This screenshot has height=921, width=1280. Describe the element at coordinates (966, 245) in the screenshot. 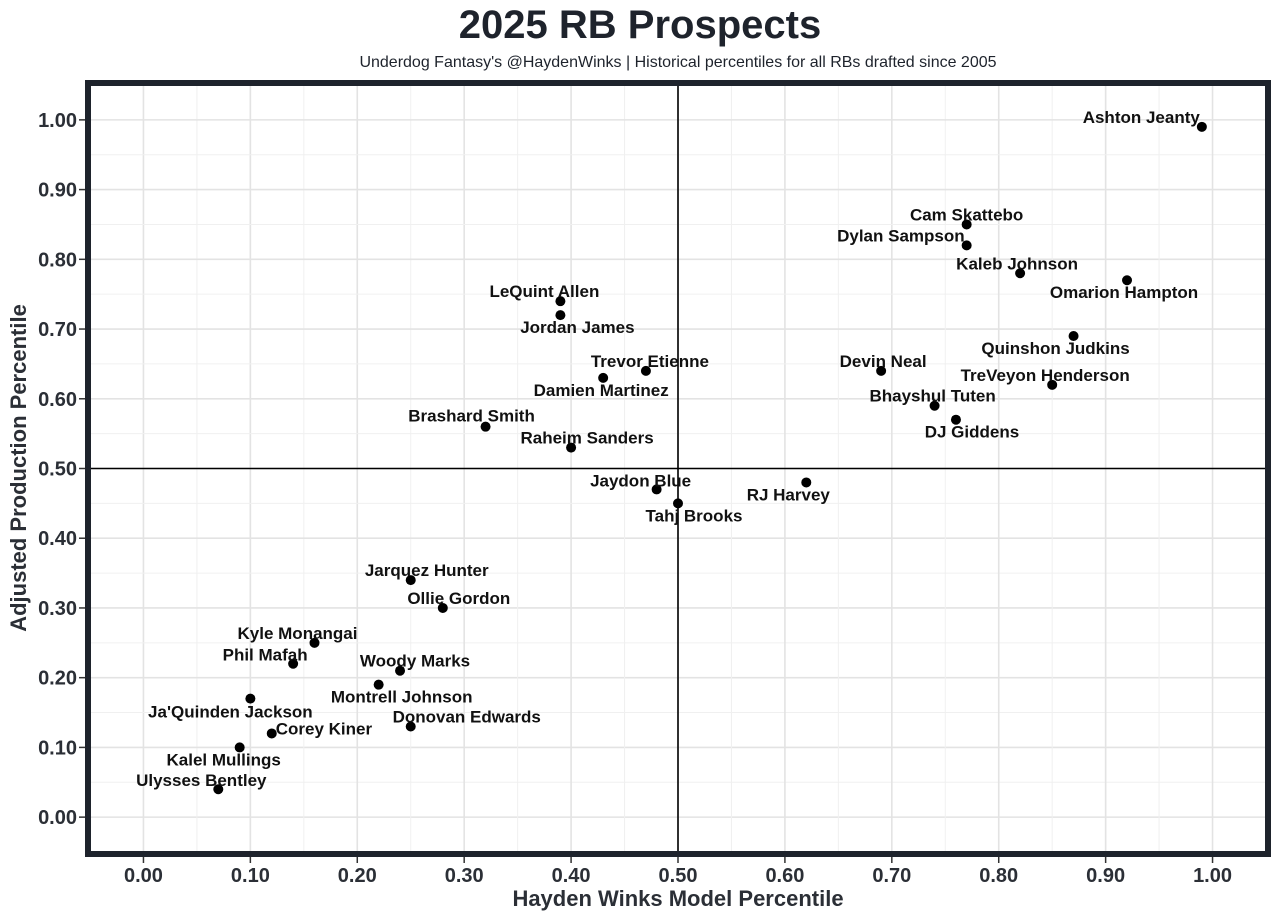

I see `point-dylan-sampson` at that location.